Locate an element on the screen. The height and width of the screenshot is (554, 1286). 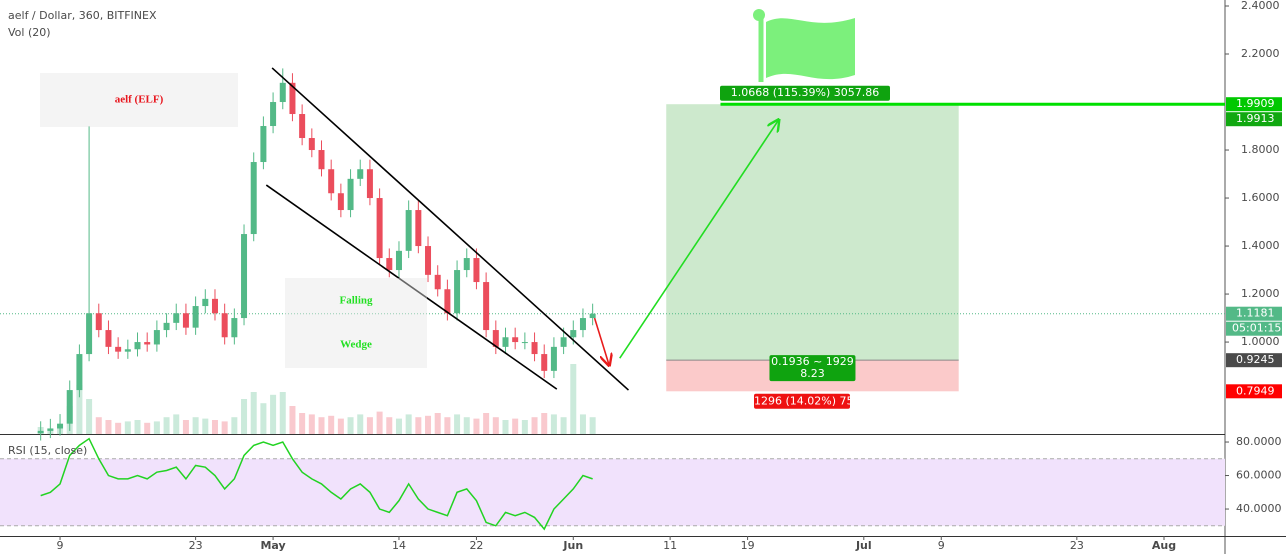
price-label: 1.9909 is located at coordinates (1255, 103).